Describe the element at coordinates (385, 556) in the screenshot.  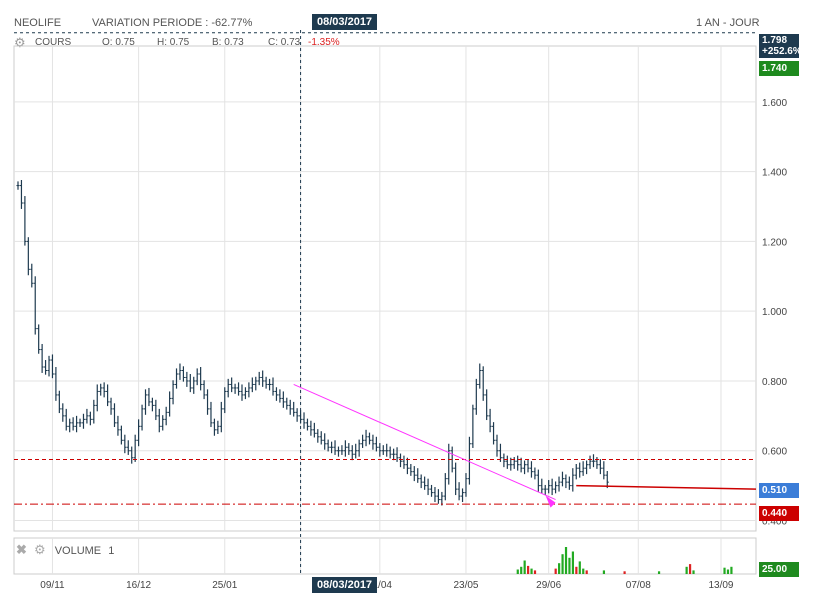
I see `volume-panel-frame` at that location.